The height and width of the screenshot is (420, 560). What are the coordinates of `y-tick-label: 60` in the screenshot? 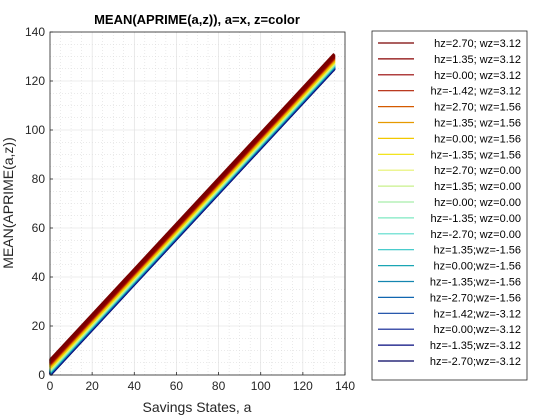 It's located at (39, 228).